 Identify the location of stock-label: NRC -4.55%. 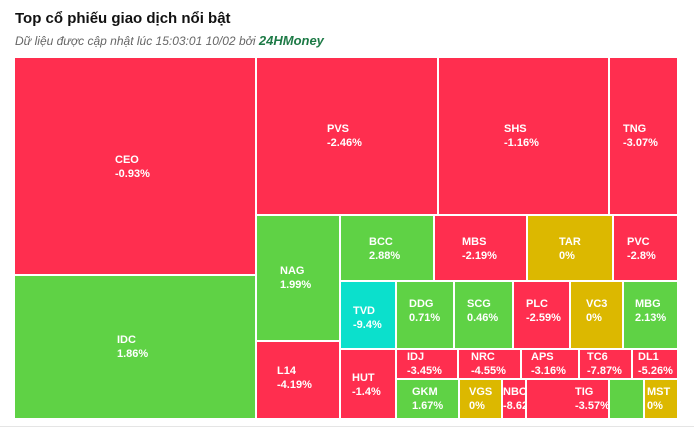
(488, 364).